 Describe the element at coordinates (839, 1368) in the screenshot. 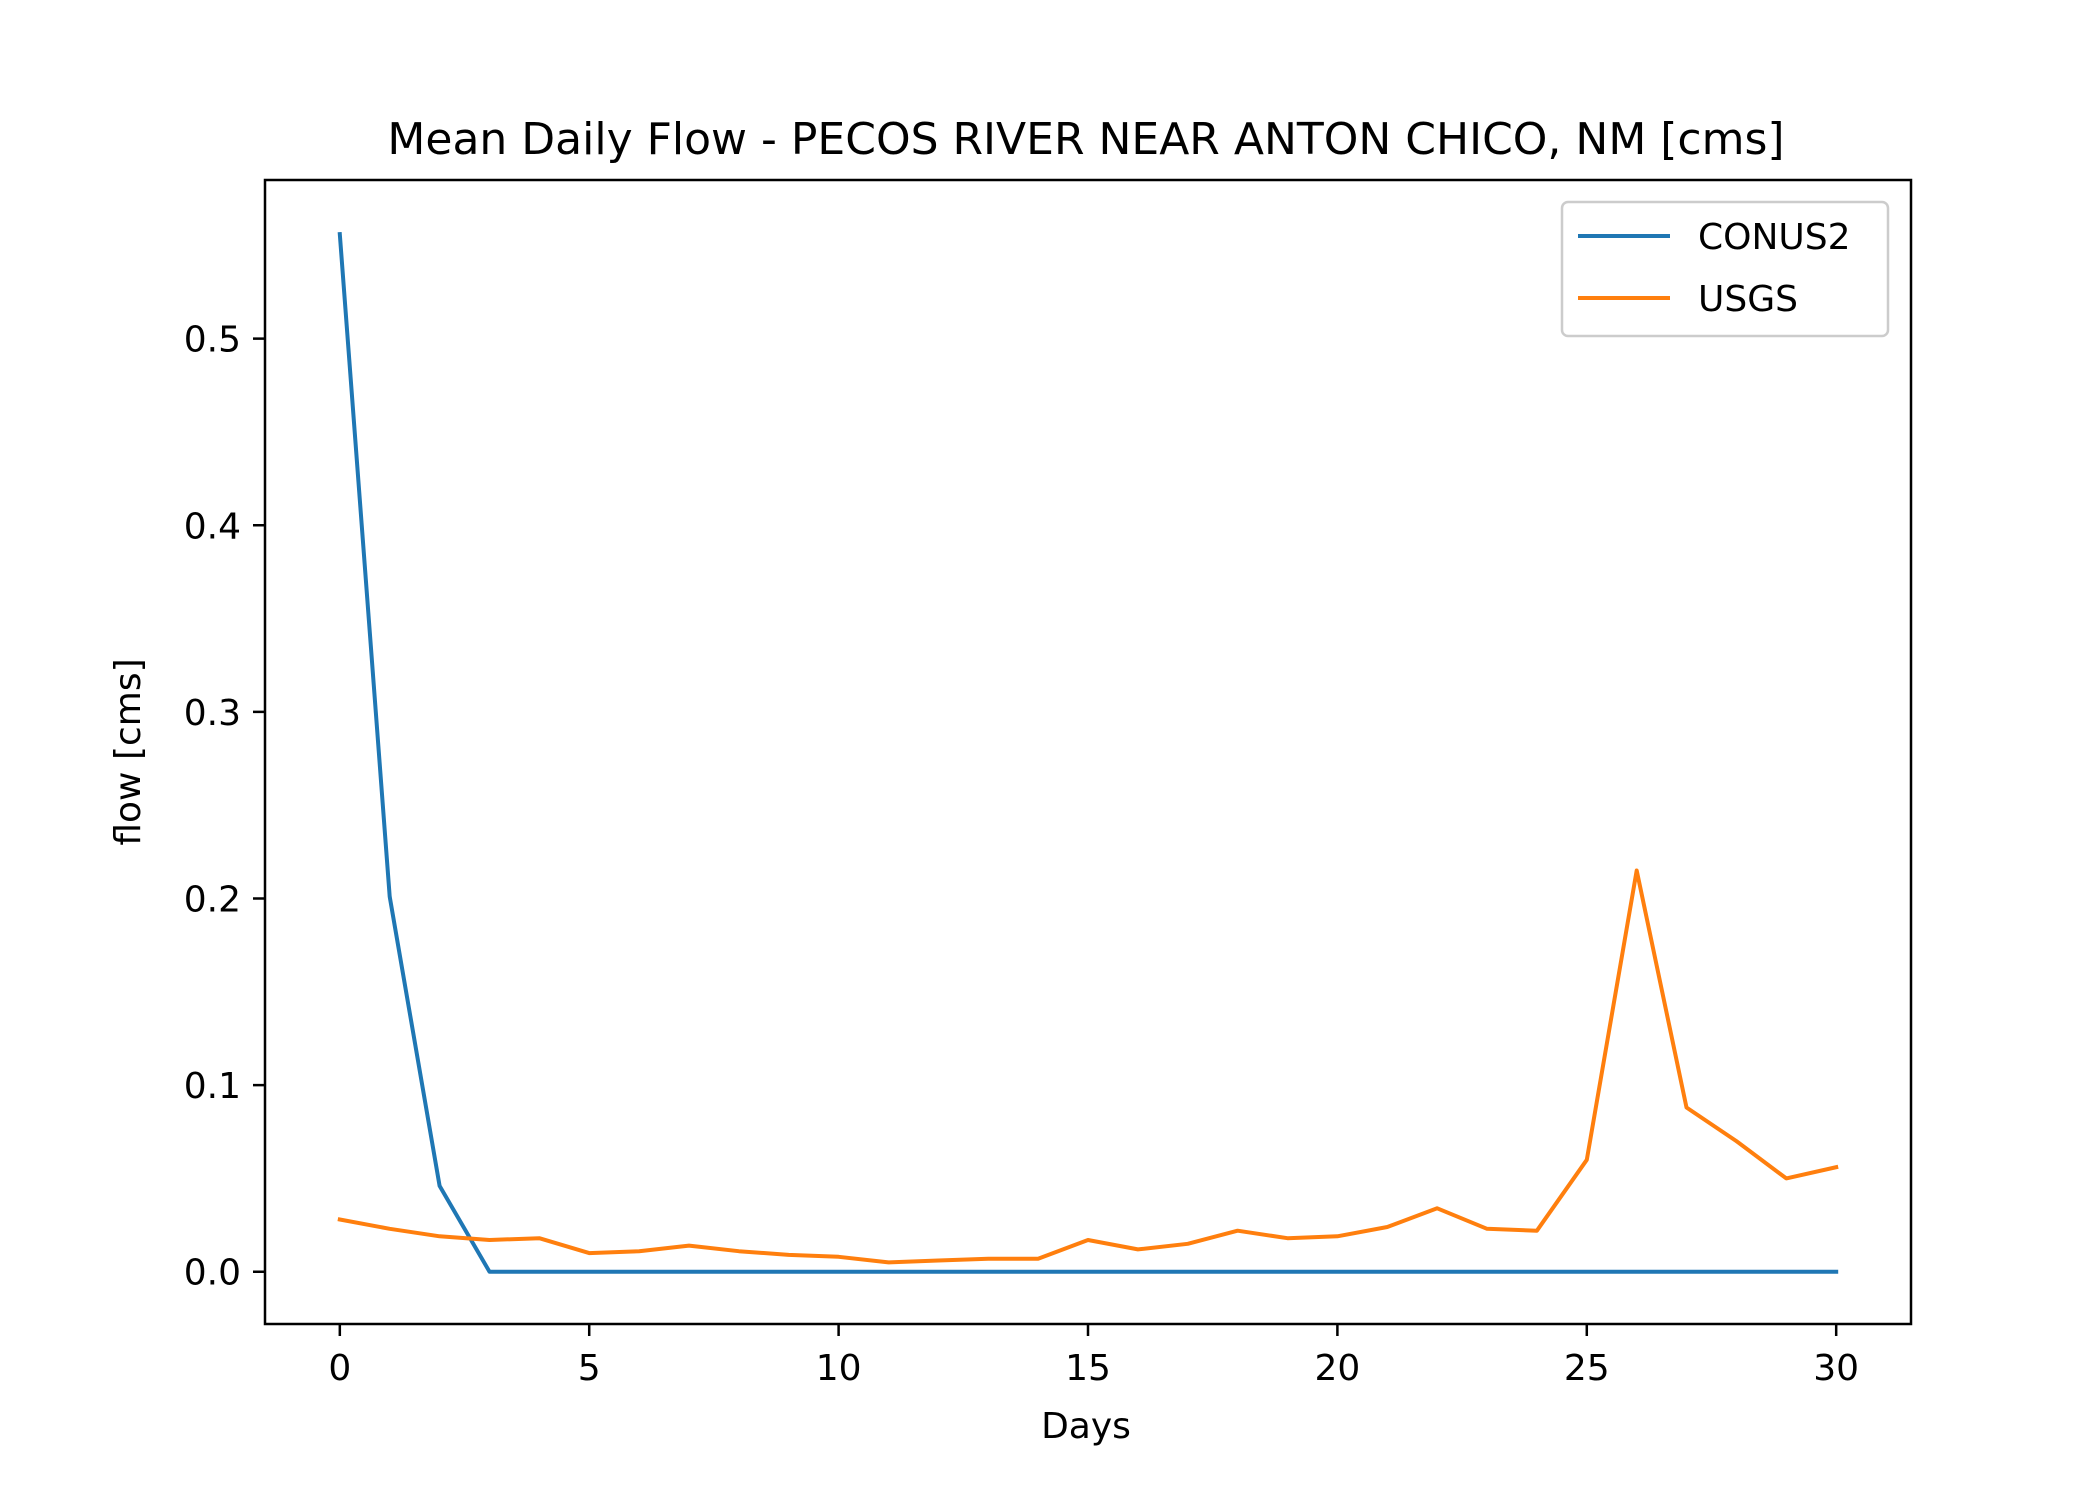

I see `x-tick-label: 10` at that location.